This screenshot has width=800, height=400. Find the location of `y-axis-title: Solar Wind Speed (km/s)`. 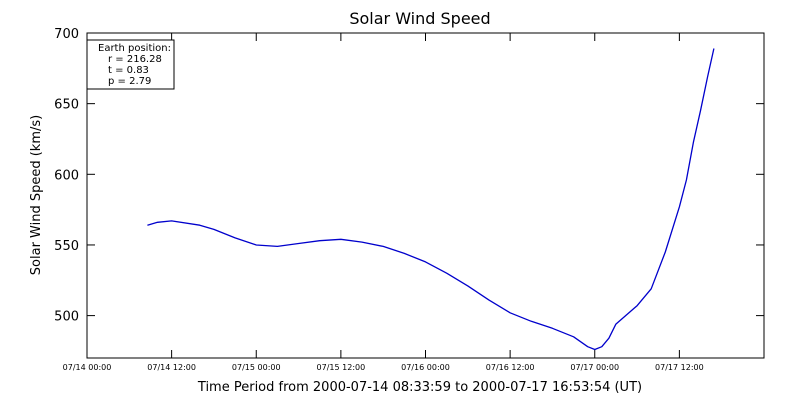

y-axis-title: Solar Wind Speed (km/s) is located at coordinates (36, 195).